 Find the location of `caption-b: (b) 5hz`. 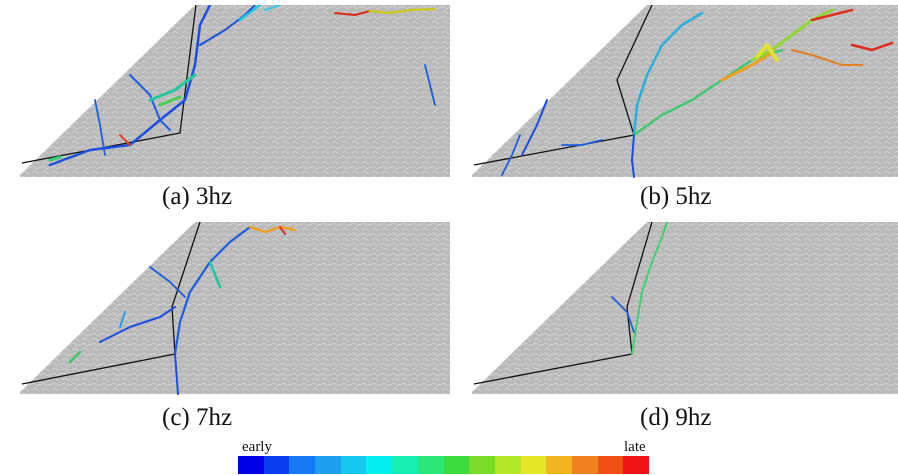

caption-b: (b) 5hz is located at coordinates (676, 196).